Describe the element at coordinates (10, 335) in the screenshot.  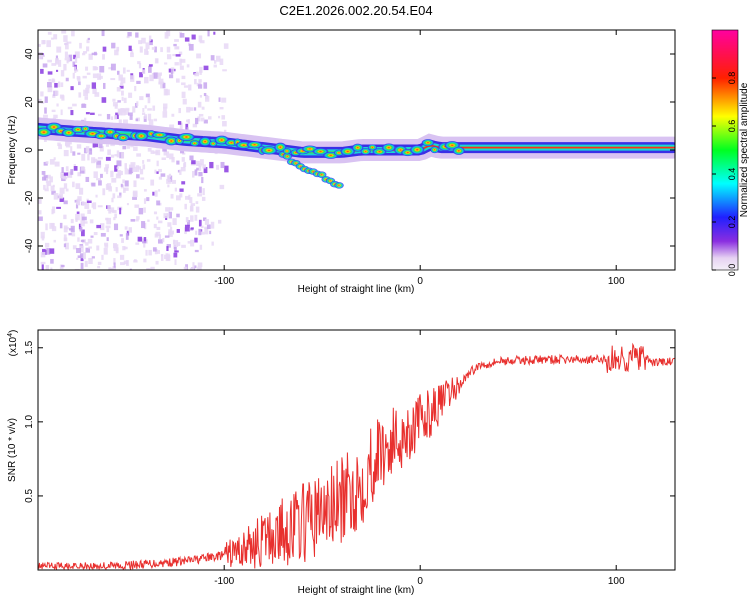
I see `scale-label-exponent: 4` at that location.